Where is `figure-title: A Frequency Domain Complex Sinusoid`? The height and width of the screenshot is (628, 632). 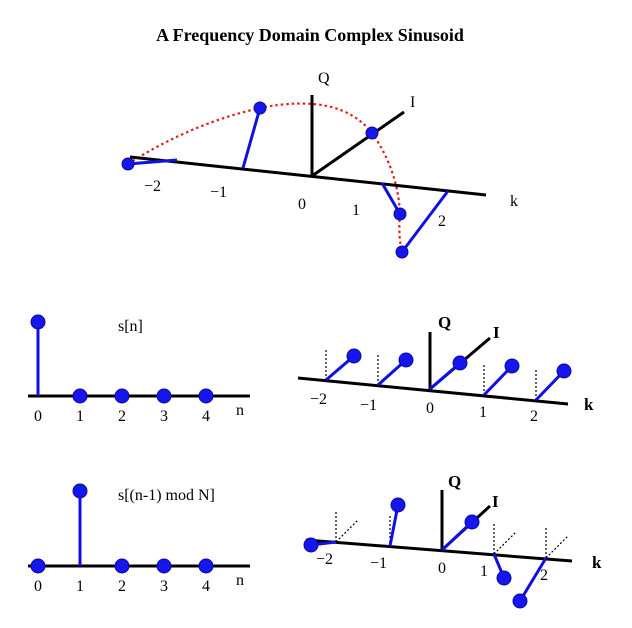
figure-title: A Frequency Domain Complex Sinusoid is located at coordinates (310, 35).